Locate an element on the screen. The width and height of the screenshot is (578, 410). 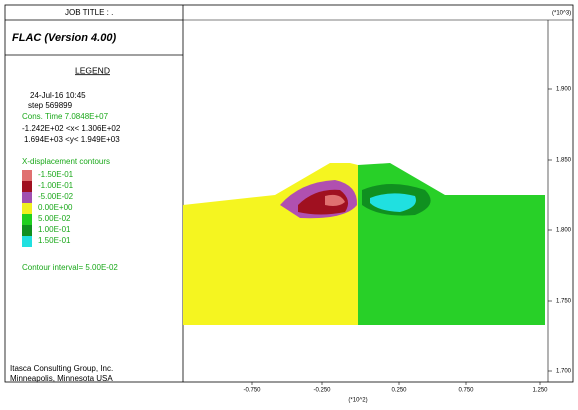
y-tick-label: 1.800 is located at coordinates (564, 231).